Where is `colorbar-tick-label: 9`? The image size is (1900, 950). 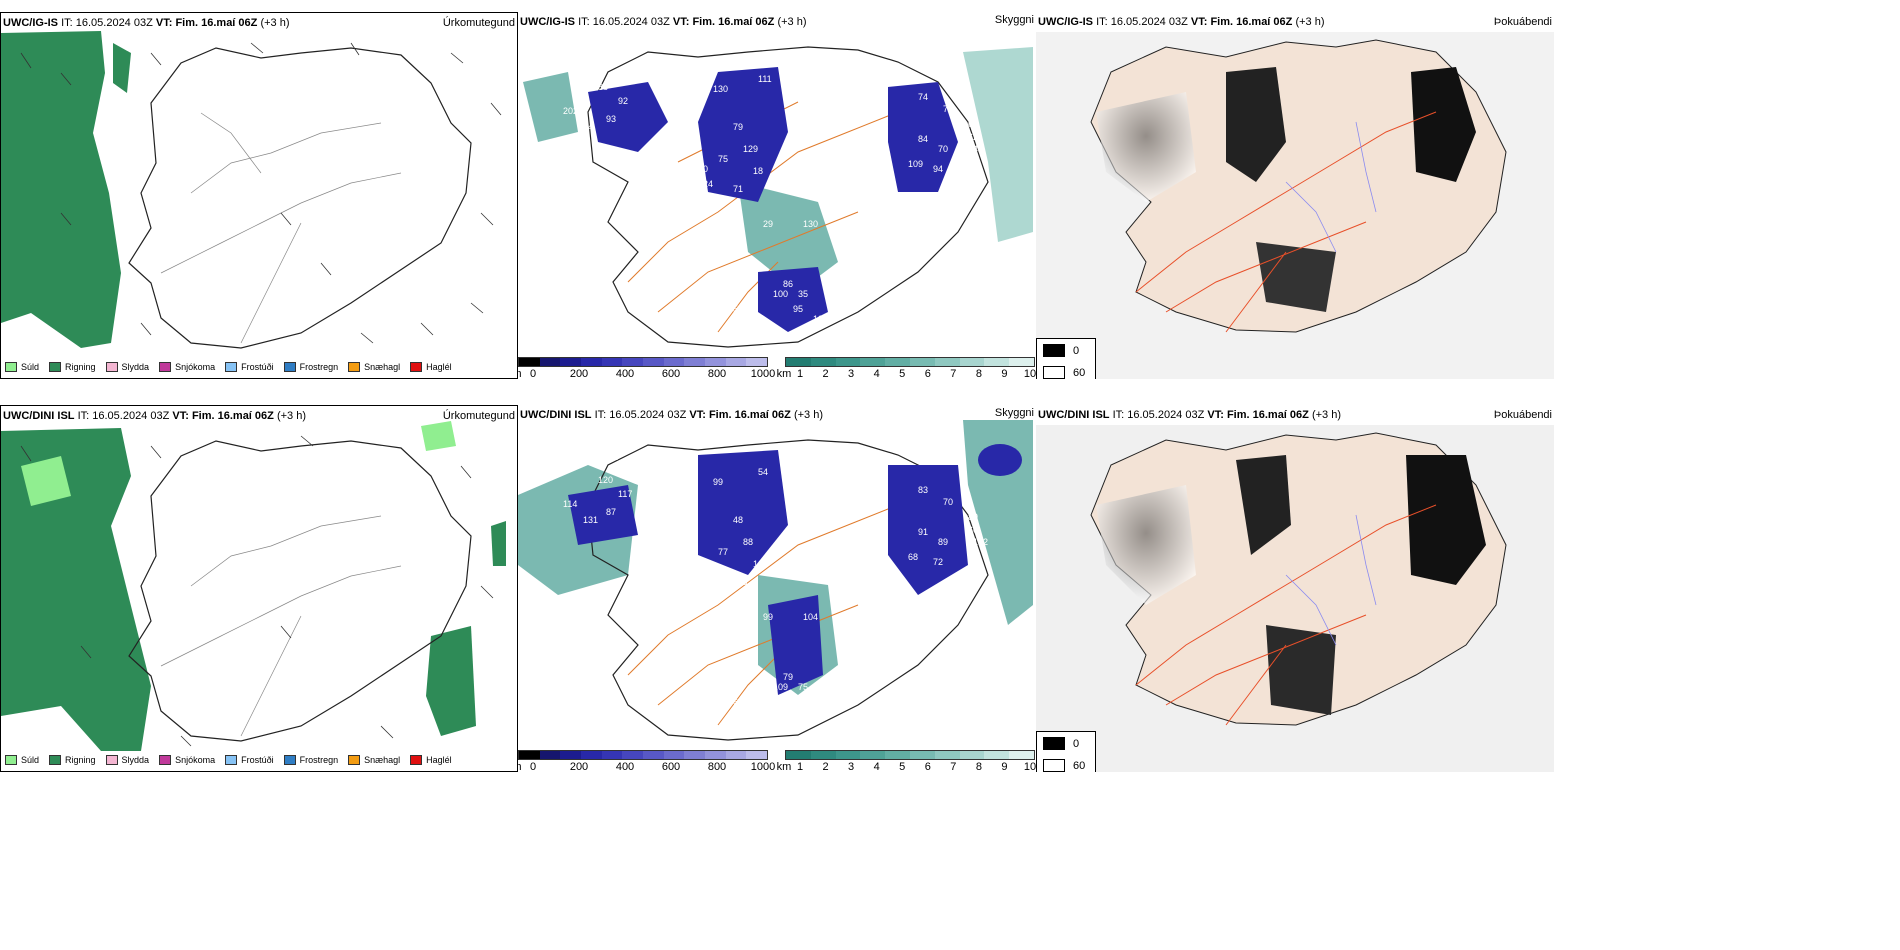
colorbar-tick-label: 9 is located at coordinates (1004, 766).